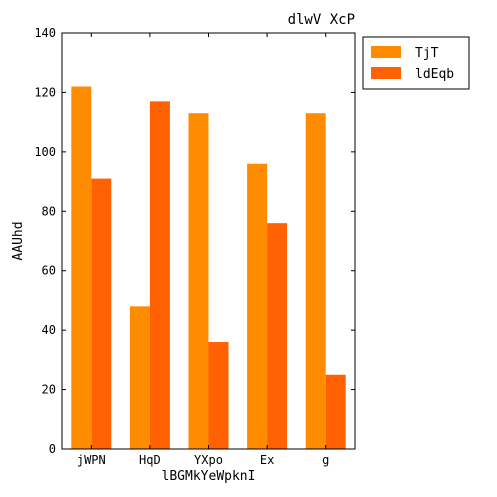 This screenshot has width=497, height=497. I want to click on bar-ldEqb-HqD, so click(159, 275).